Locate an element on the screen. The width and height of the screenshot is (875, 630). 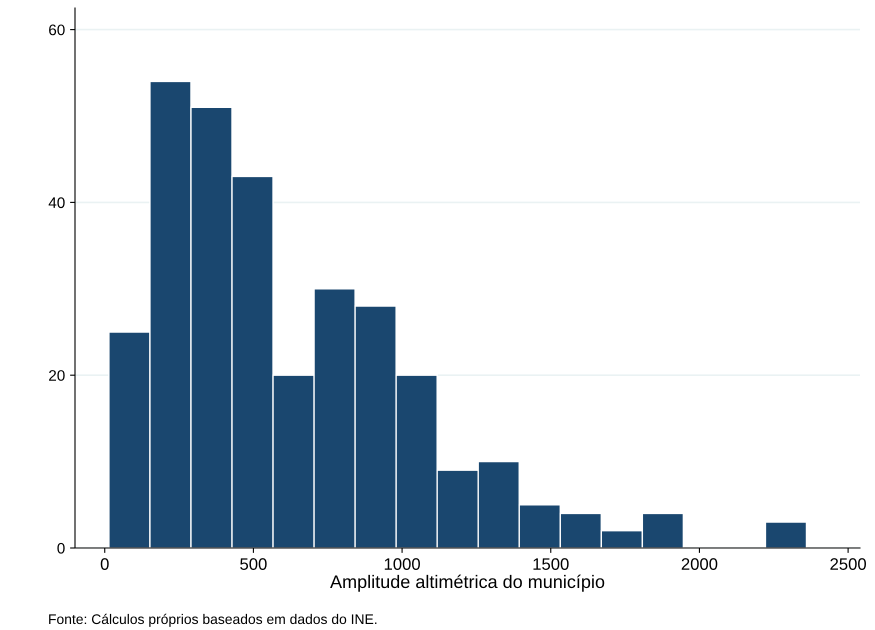
y-tick-label: 0 is located at coordinates (61, 548).